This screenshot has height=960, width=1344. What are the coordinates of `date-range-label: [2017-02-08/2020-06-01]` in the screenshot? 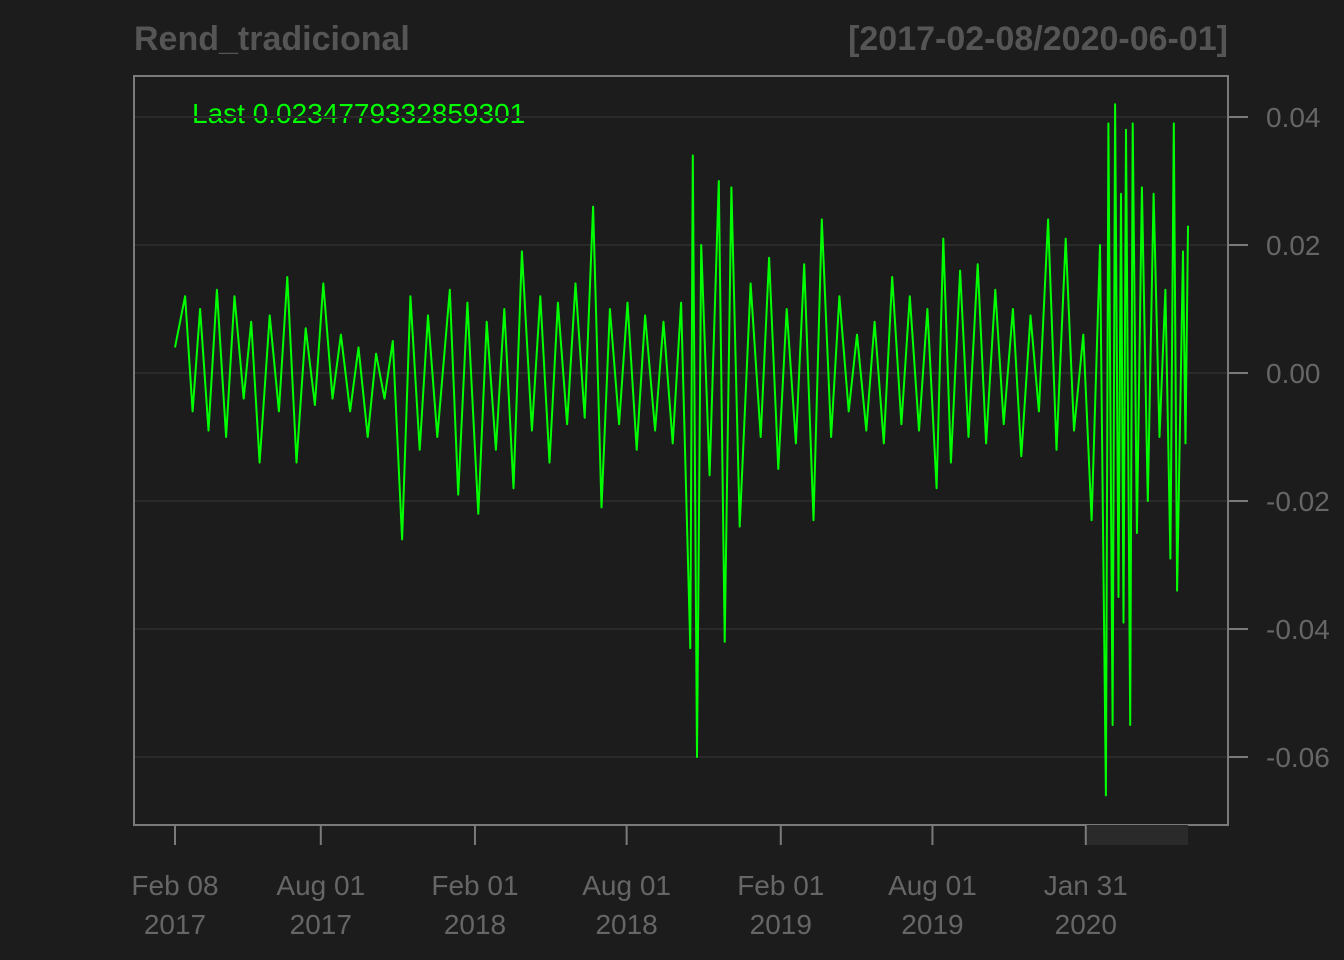 It's located at (1038, 39).